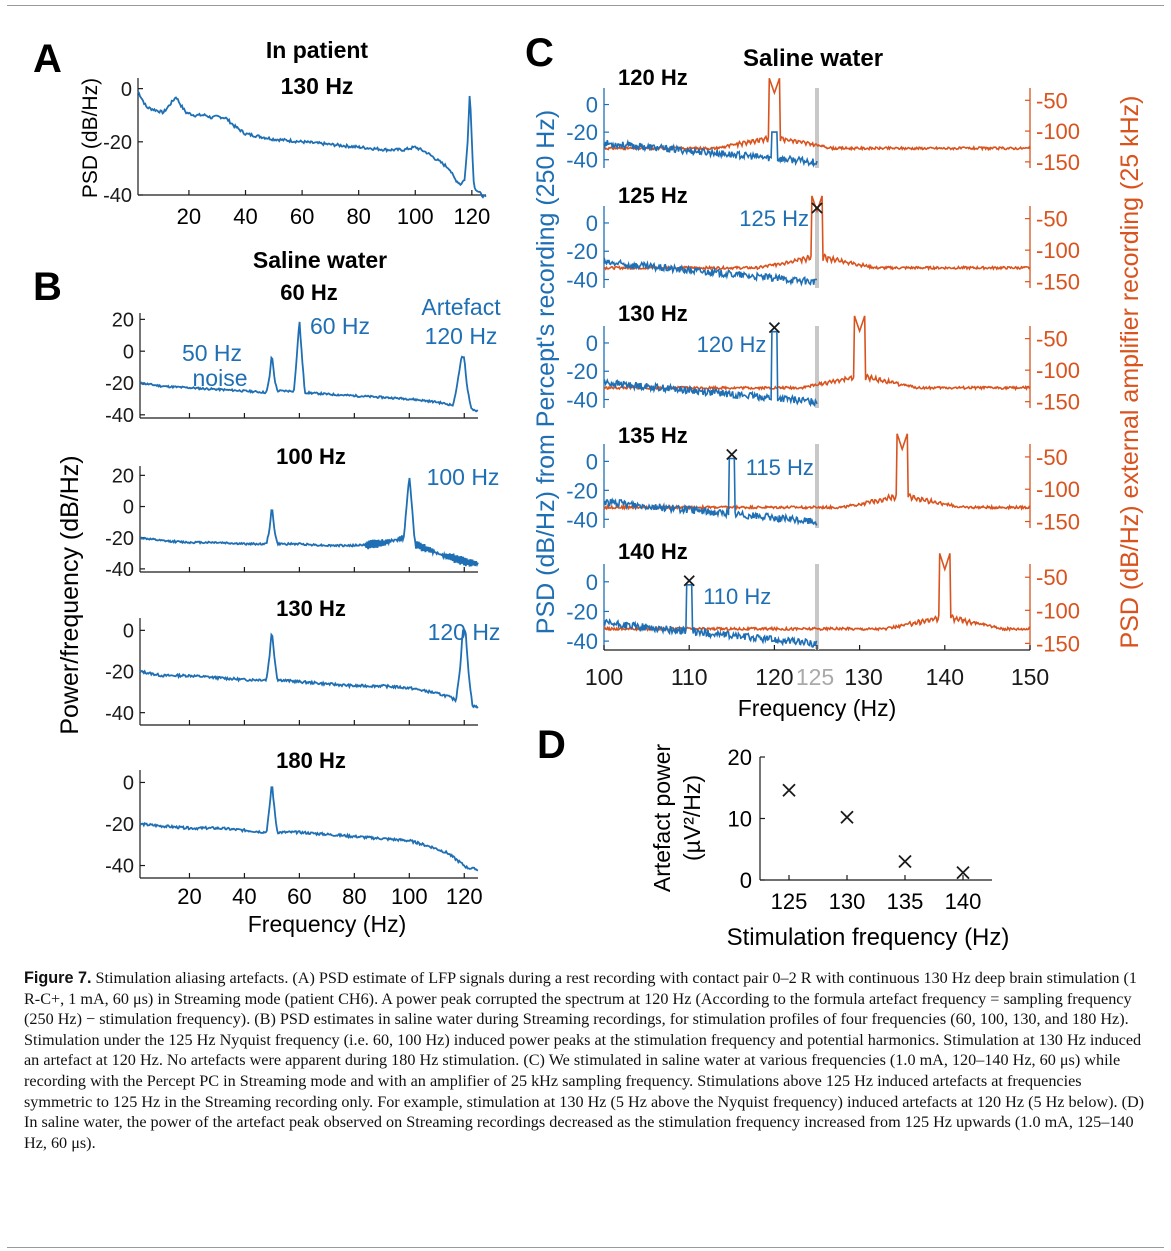 The width and height of the screenshot is (1171, 1251). I want to click on panel-a-xtick-label: 60, so click(302, 216).